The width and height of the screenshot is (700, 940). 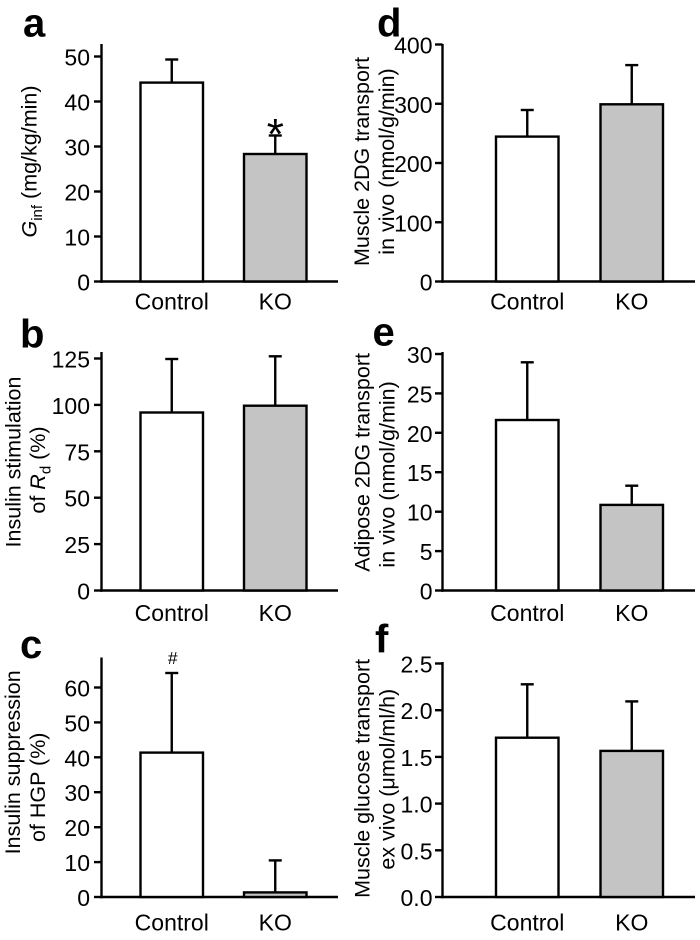 I want to click on svg-text: f, so click(x=382, y=640).